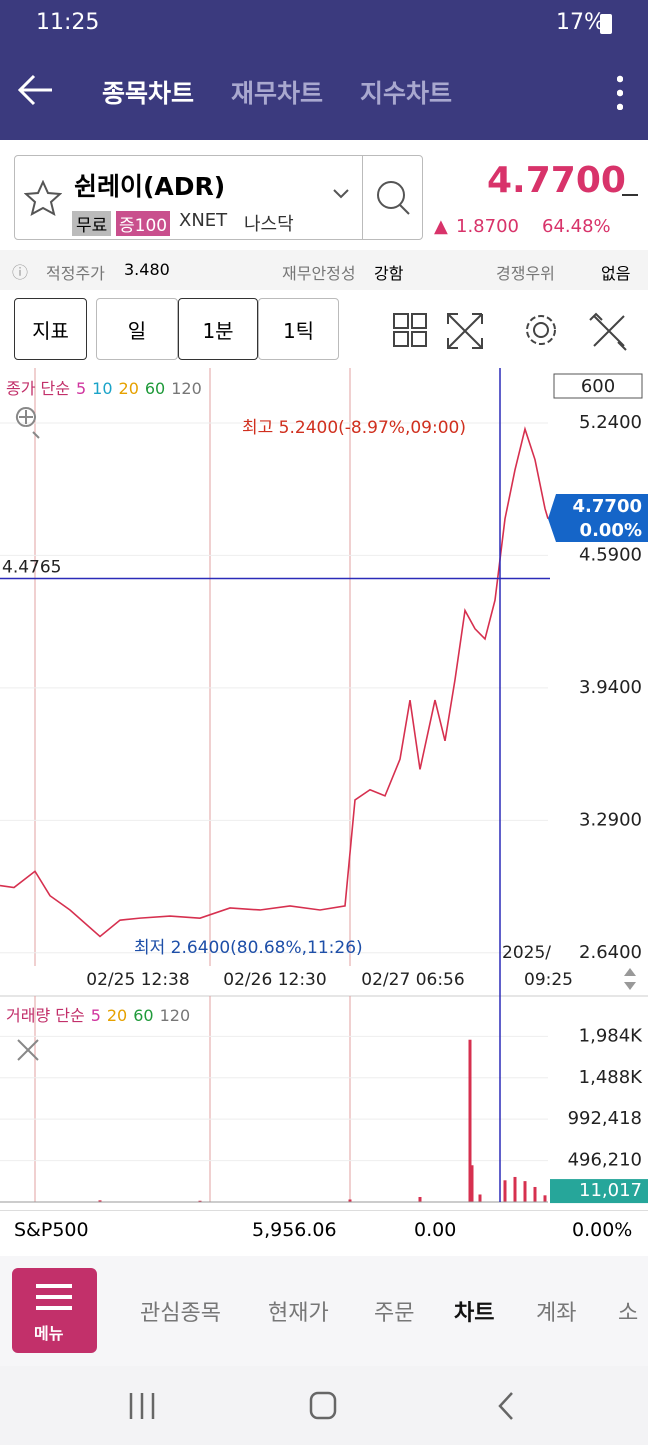 The height and width of the screenshot is (1445, 648). I want to click on legend-item: 10, so click(102, 388).